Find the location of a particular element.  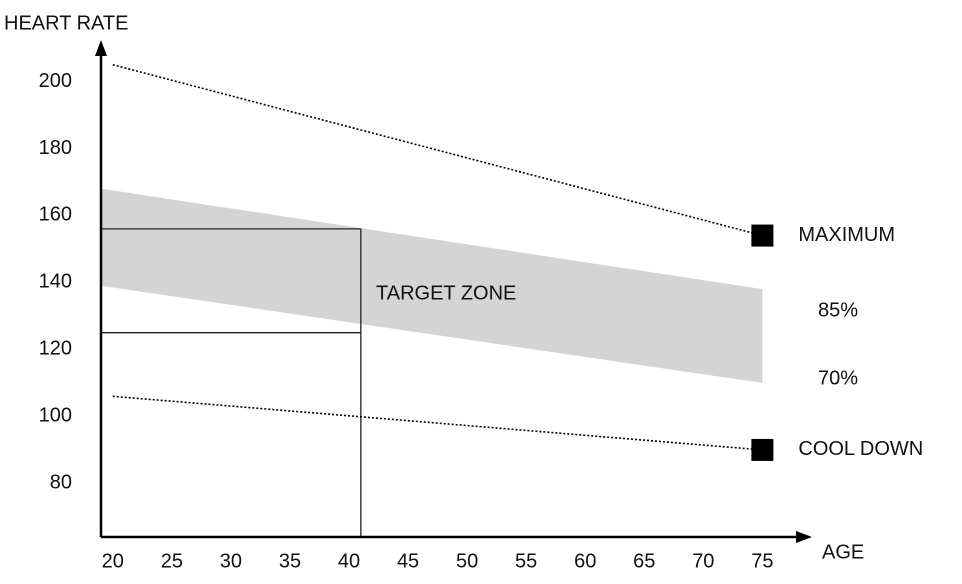

x-tick-label: 40 is located at coordinates (349, 561).